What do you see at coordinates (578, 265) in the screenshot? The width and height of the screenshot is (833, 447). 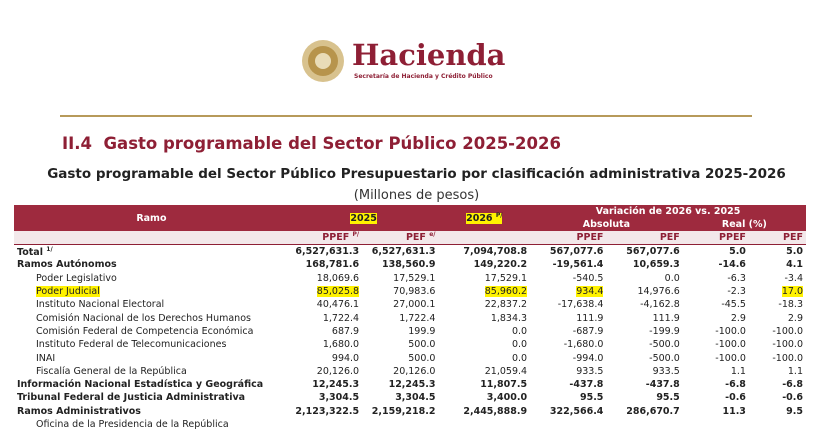 I see `value: -19,561.4` at bounding box center [578, 265].